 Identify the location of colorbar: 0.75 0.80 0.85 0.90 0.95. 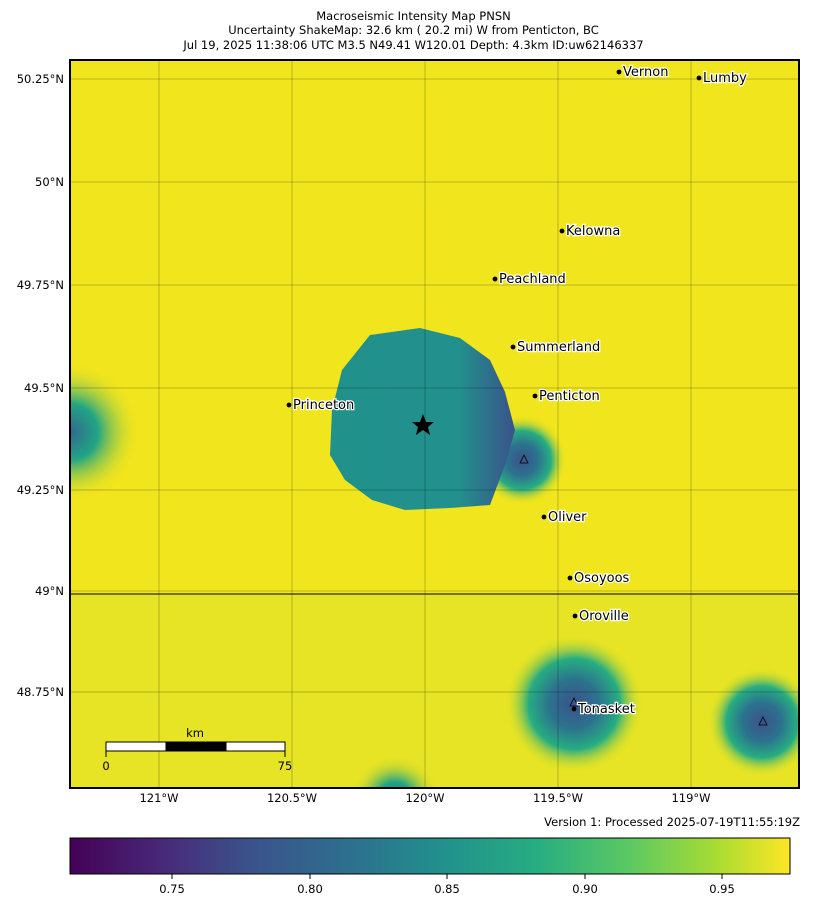
(430, 866).